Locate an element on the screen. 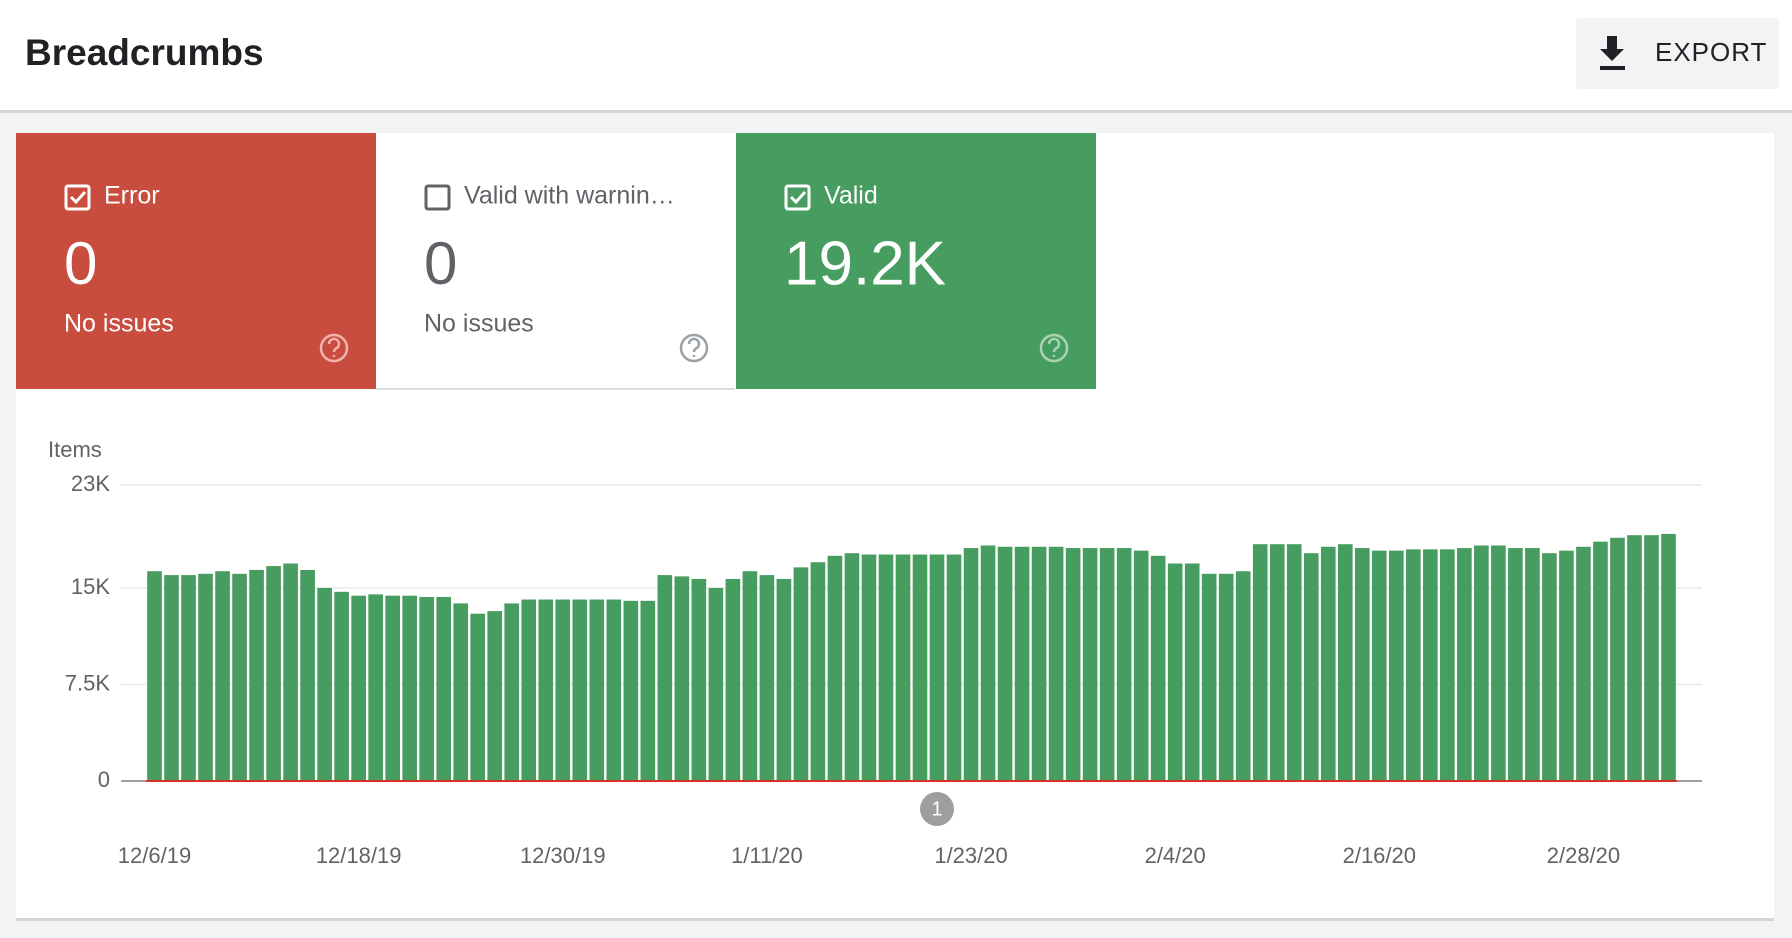 The height and width of the screenshot is (938, 1792). x-tick-label: 2/16/20 is located at coordinates (1379, 855).